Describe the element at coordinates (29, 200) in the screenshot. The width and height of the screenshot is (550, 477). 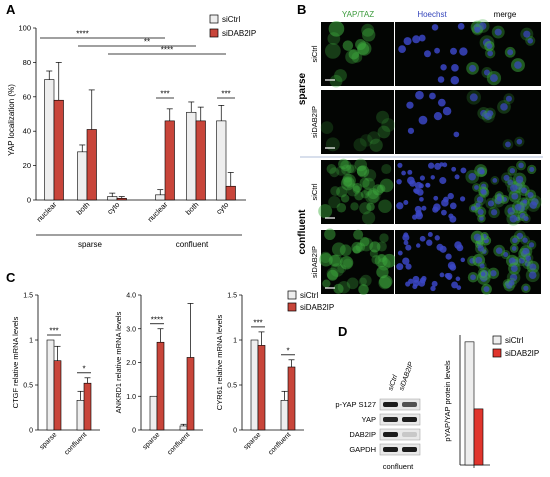
I see `panel-a-ytick-label: 0` at that location.